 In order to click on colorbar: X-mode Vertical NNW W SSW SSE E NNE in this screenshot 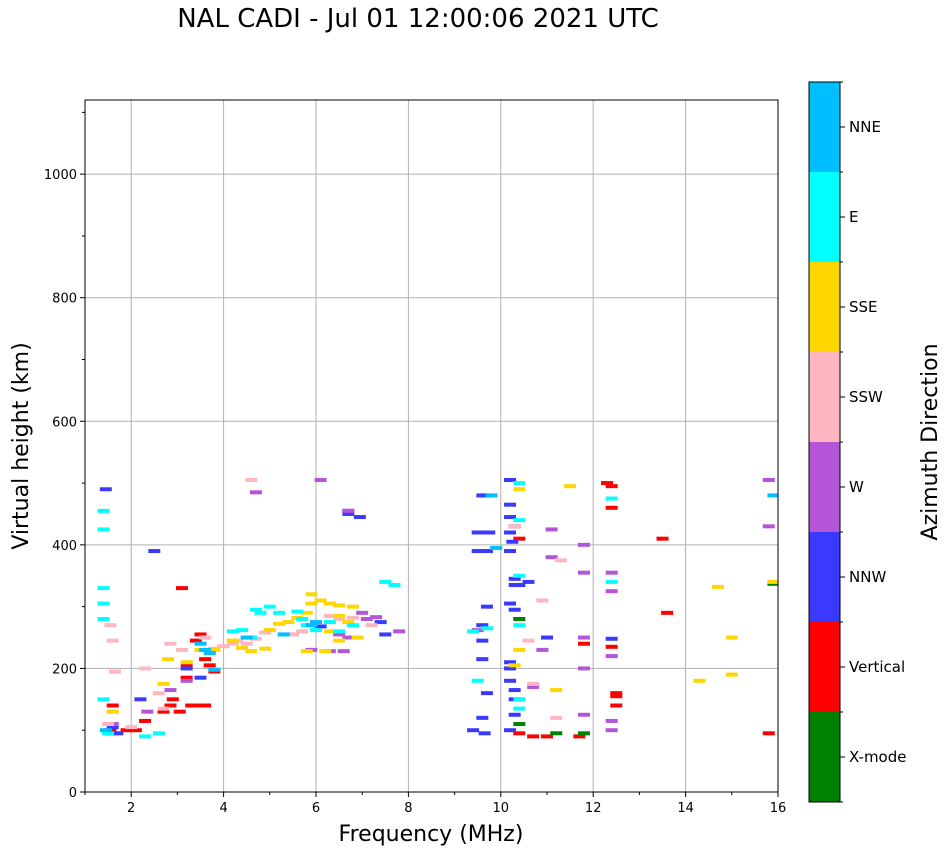, I will do `click(857, 442)`.